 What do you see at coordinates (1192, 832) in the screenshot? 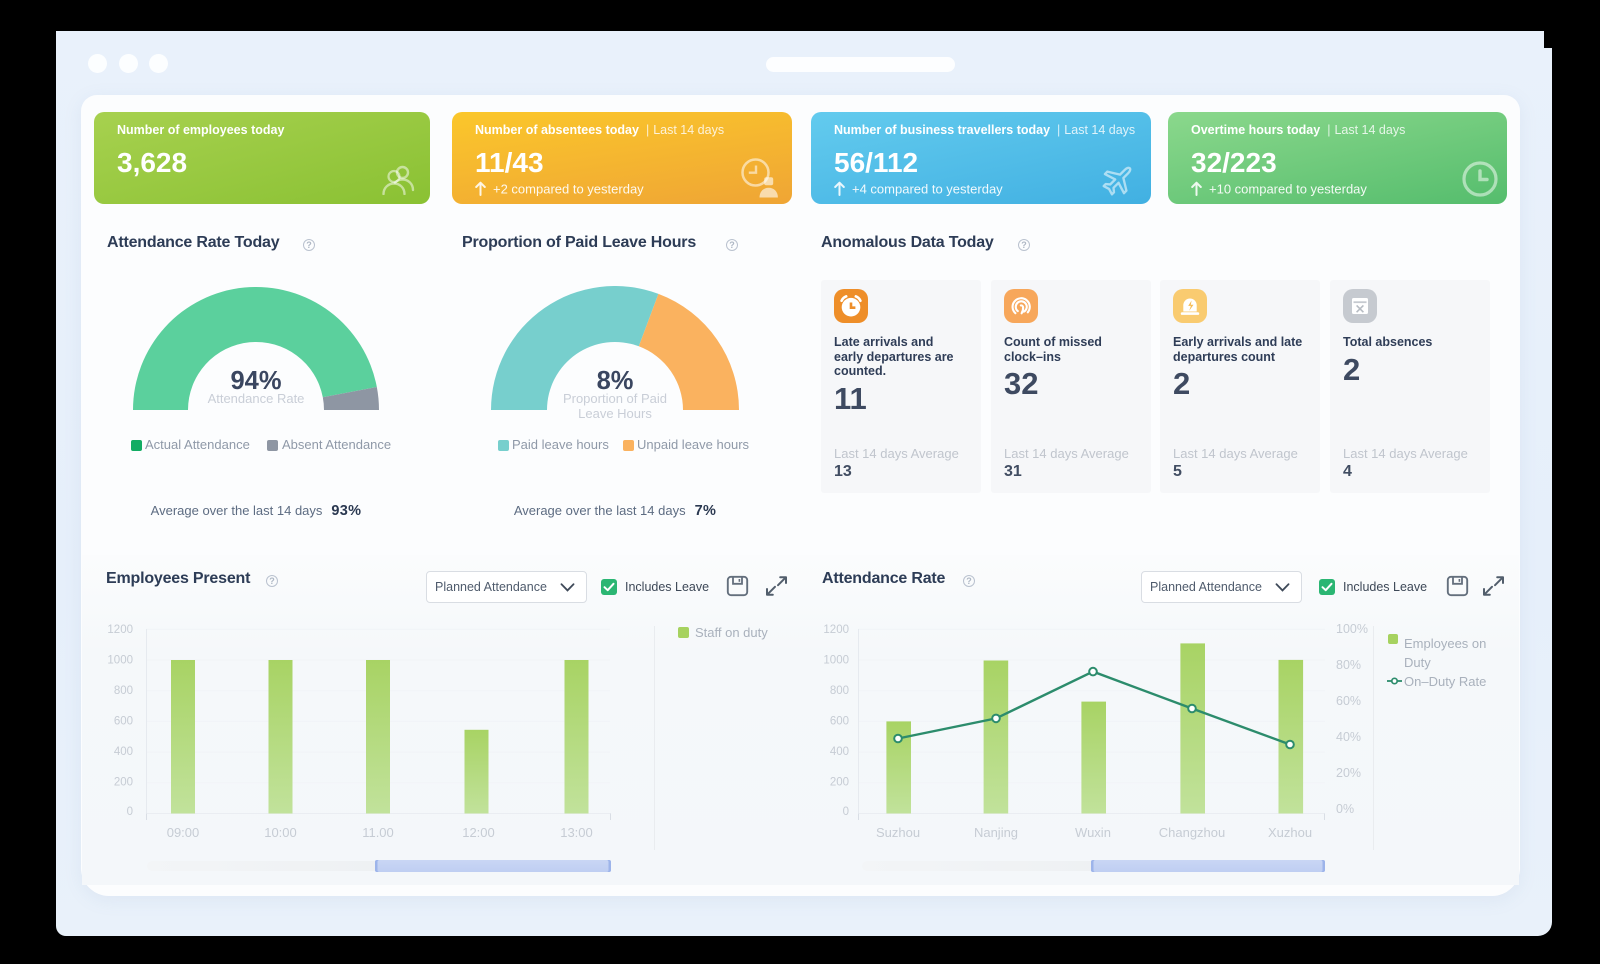
I see `svg-text: Changzhou` at bounding box center [1192, 832].